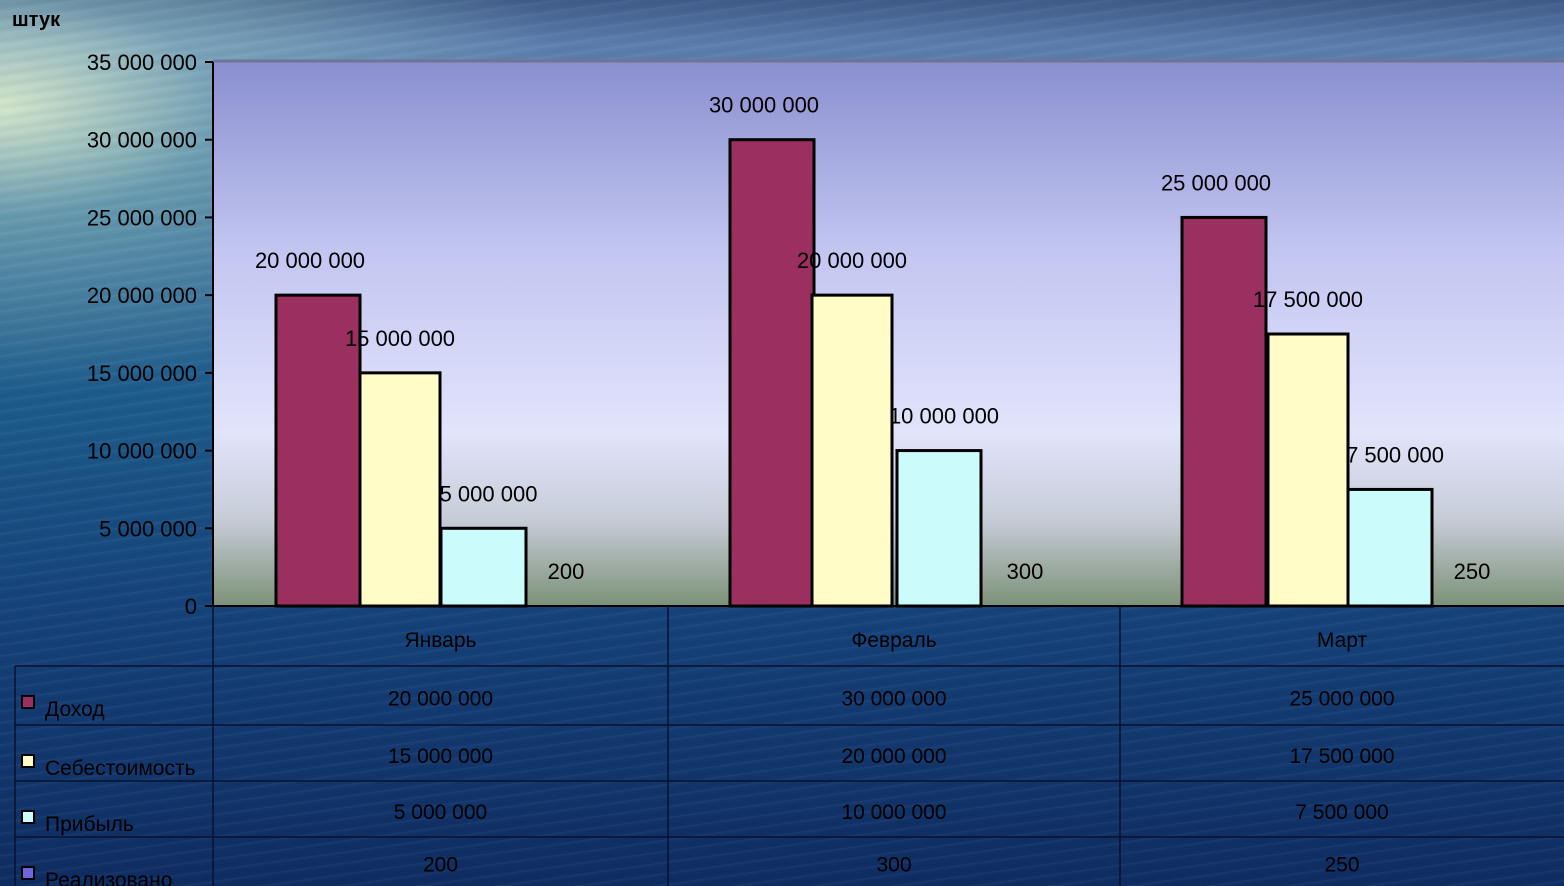  What do you see at coordinates (440, 756) in the screenshot?
I see `table-cell: 15 000 000` at bounding box center [440, 756].